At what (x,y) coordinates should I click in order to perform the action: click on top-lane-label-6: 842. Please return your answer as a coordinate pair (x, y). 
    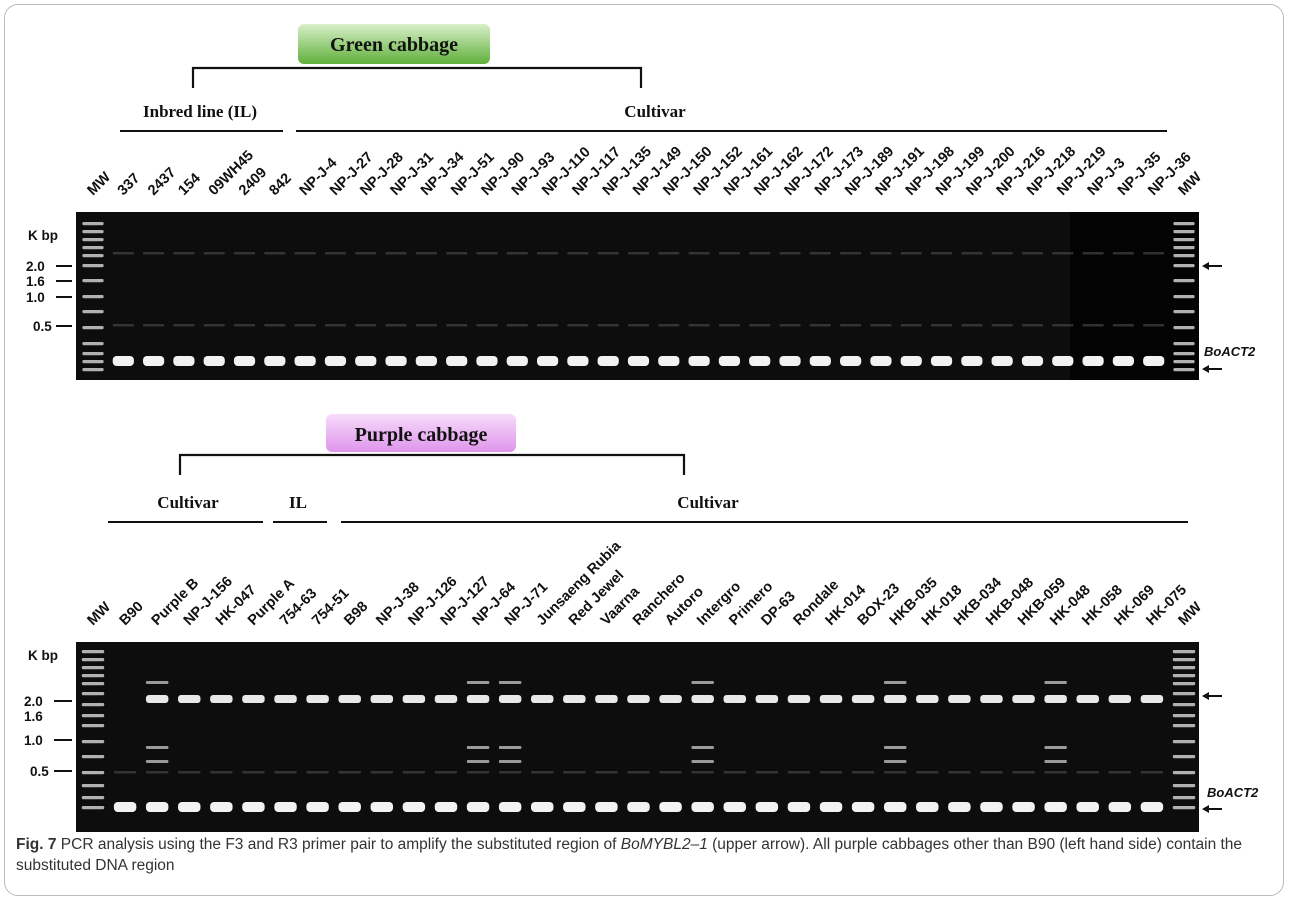
    Looking at the image, I should click on (280, 184).